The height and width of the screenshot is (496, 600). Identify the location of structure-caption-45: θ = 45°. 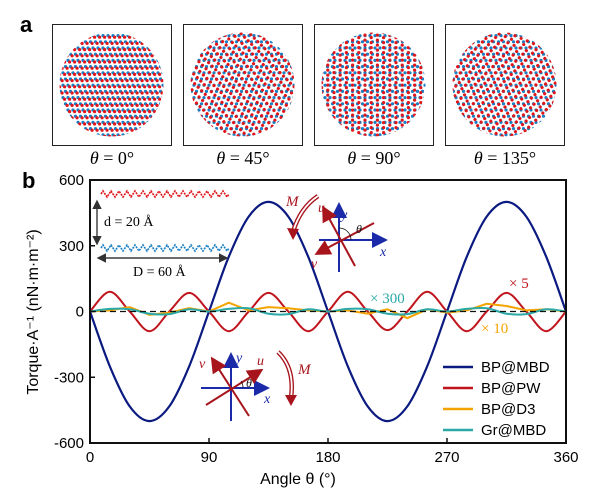
(243, 158).